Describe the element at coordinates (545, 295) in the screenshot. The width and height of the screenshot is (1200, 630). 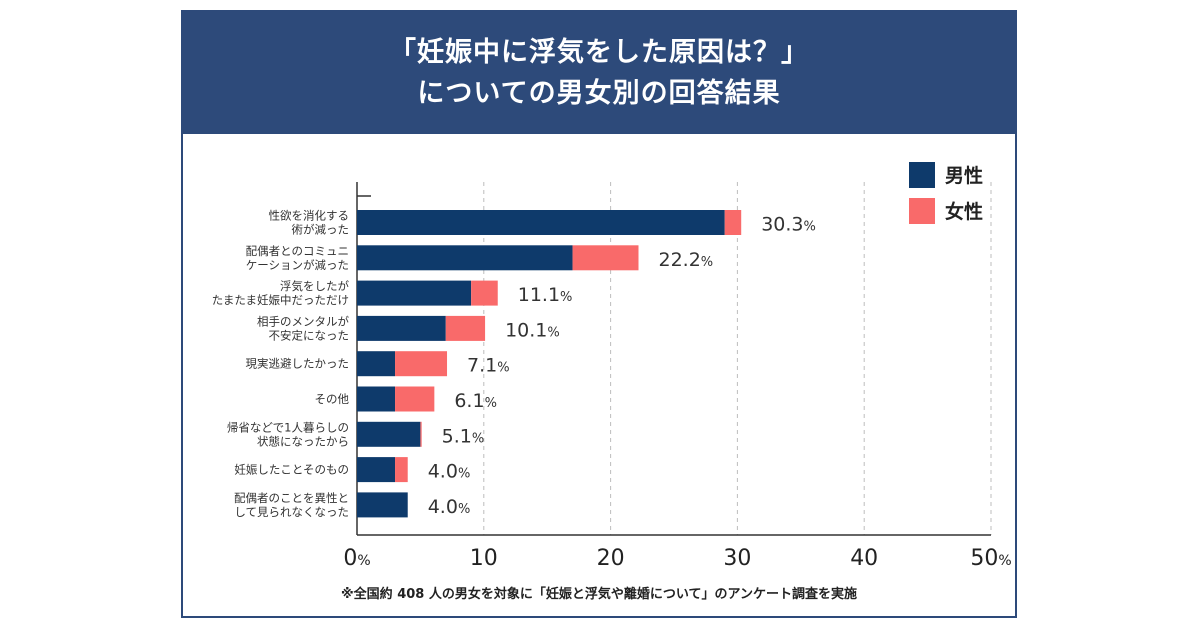
I see `bar-total-label: 11.1%` at that location.